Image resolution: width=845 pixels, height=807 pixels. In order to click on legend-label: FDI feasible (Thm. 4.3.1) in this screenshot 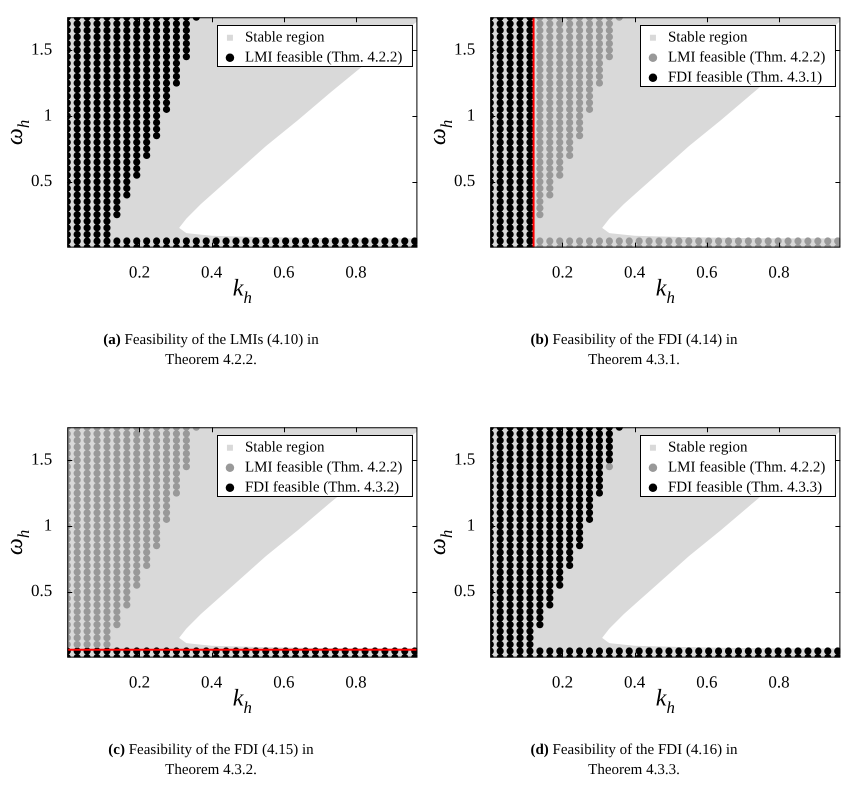, I will do `click(745, 78)`.